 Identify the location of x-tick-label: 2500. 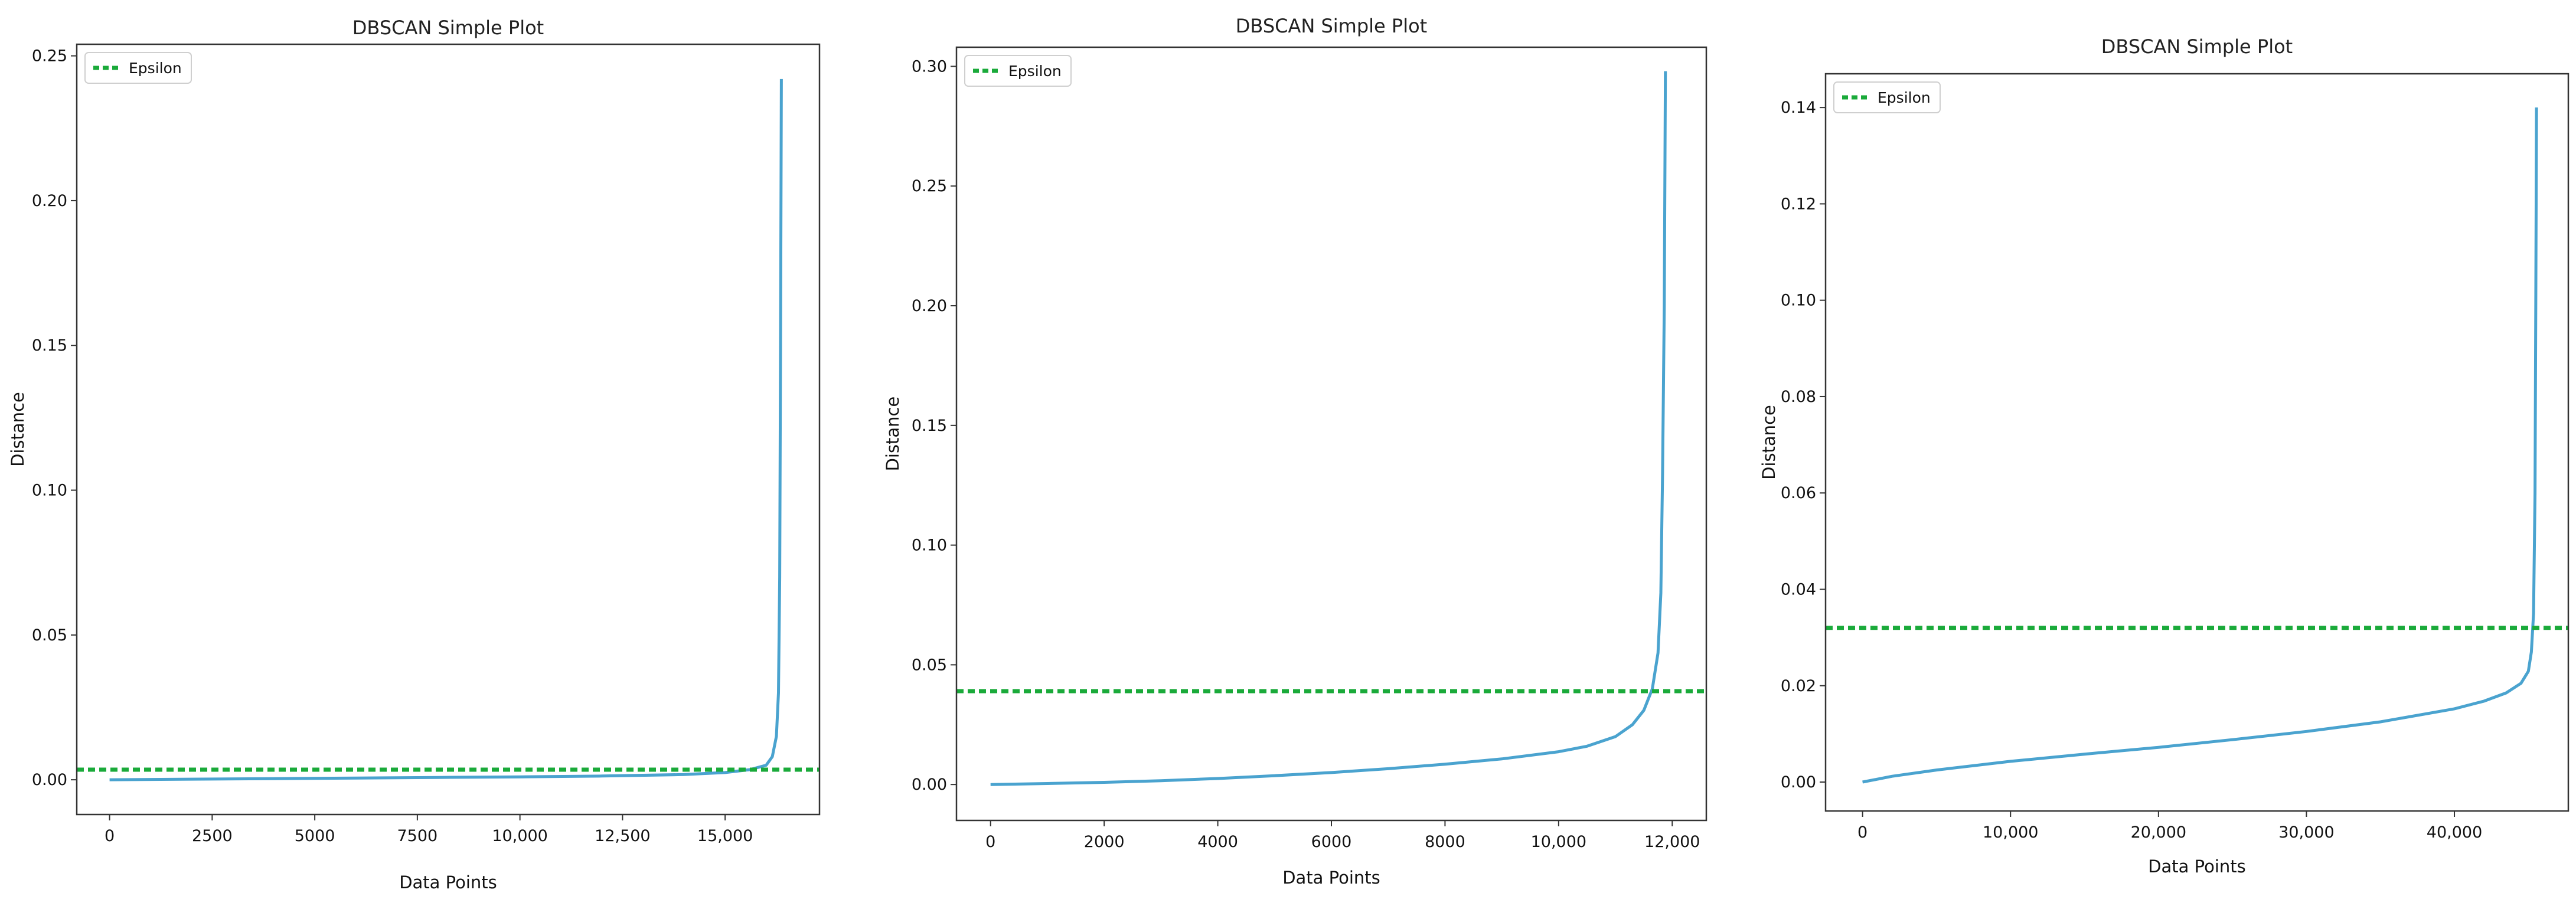
(212, 836).